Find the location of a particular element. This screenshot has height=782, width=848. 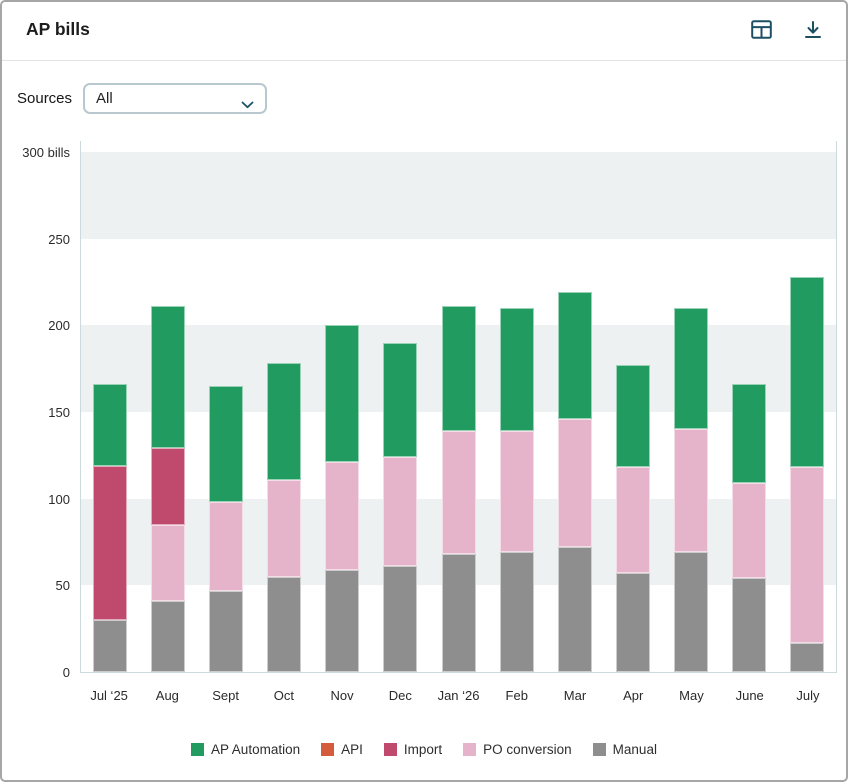

legend-label: Manual is located at coordinates (634, 749).